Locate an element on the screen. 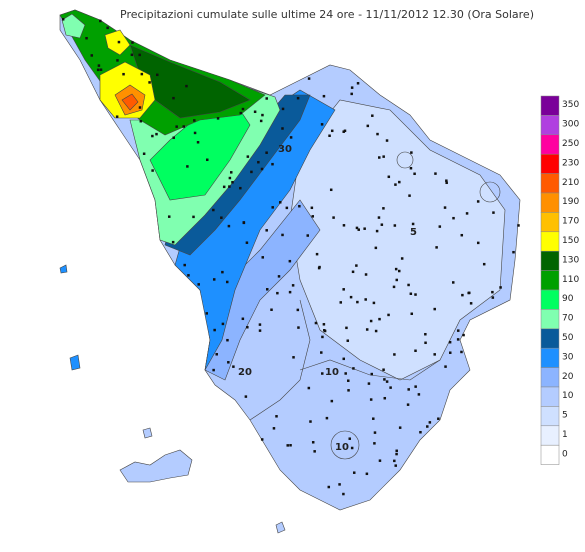 Image resolution: width=585 pixels, height=552 pixels. contour-label: 30 is located at coordinates (285, 149).